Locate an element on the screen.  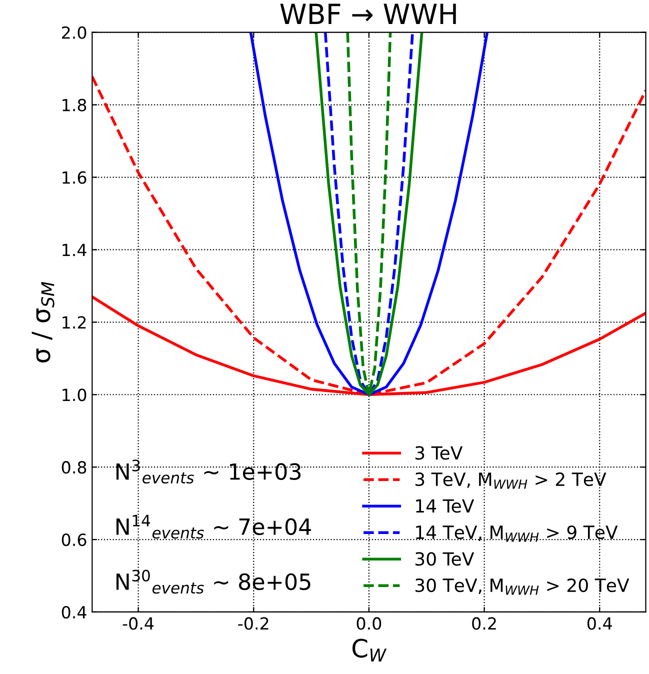
x-tick-label: 0.2 is located at coordinates (484, 623).